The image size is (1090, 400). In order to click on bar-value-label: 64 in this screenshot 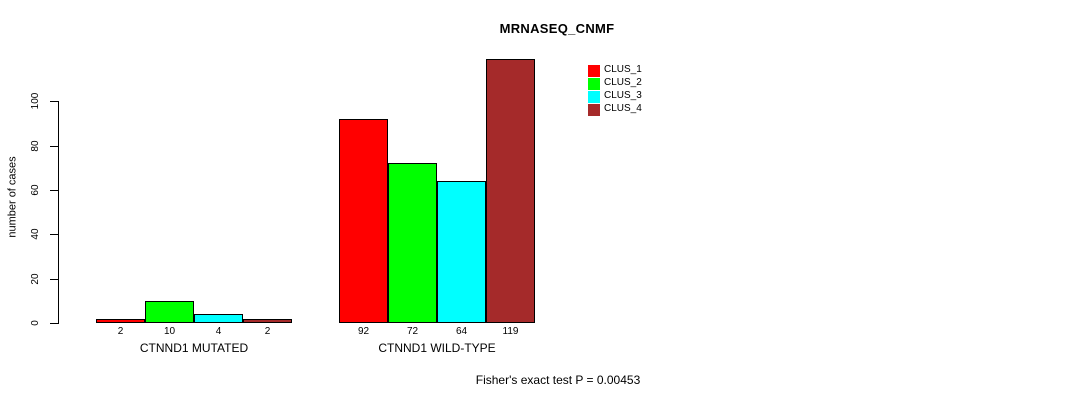, I will do `click(461, 331)`.